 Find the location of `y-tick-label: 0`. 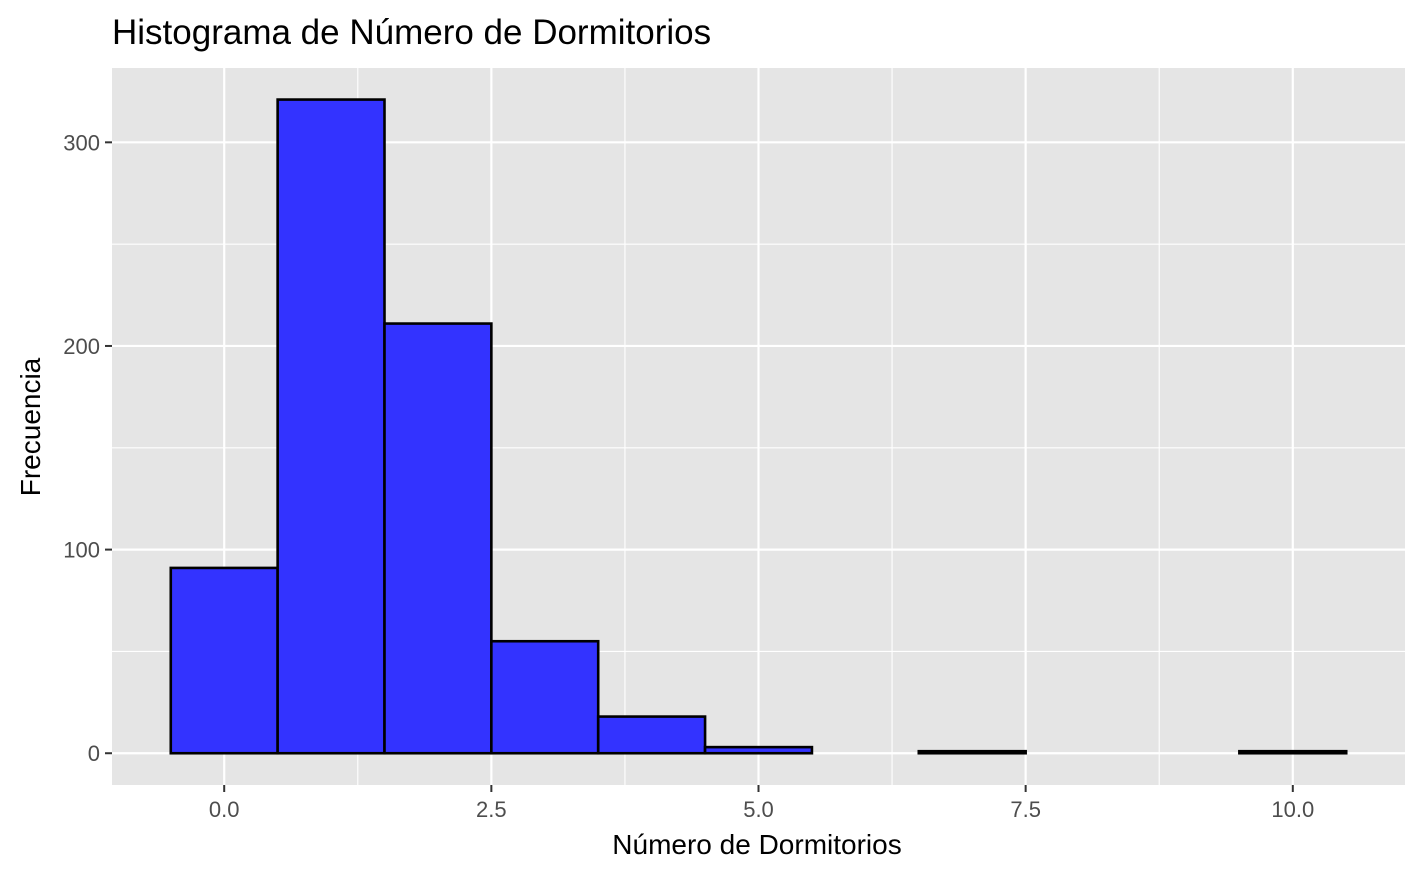

y-tick-label: 0 is located at coordinates (94, 753).